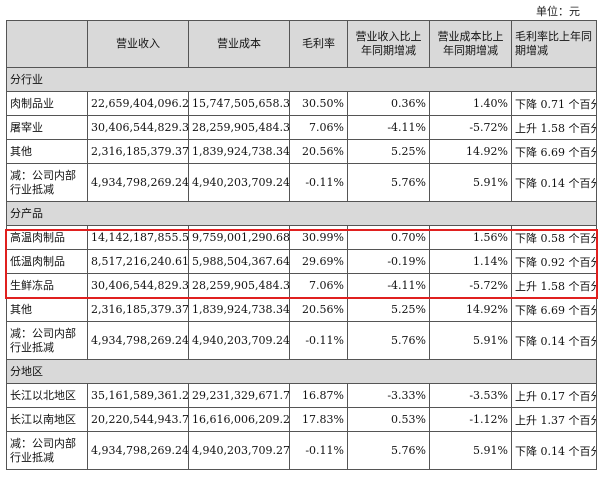 The height and width of the screenshot is (483, 600). I want to click on margin-change-cell: 下降 0.92 个百分点, so click(554, 261).